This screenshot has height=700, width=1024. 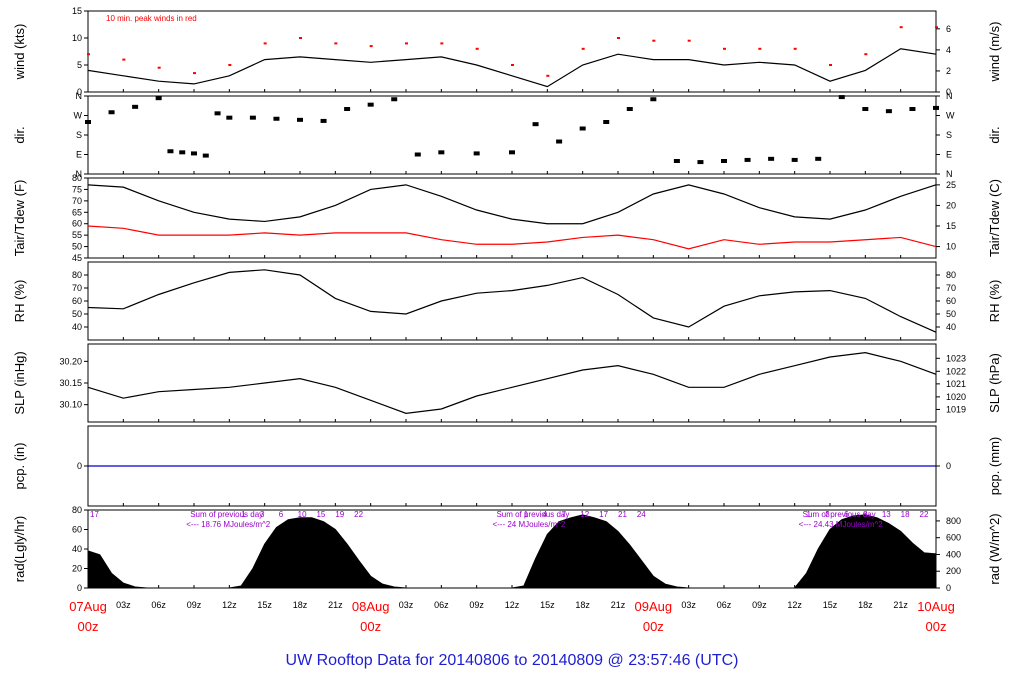 I want to click on wind-rtick-label: 2, so click(x=948, y=71).